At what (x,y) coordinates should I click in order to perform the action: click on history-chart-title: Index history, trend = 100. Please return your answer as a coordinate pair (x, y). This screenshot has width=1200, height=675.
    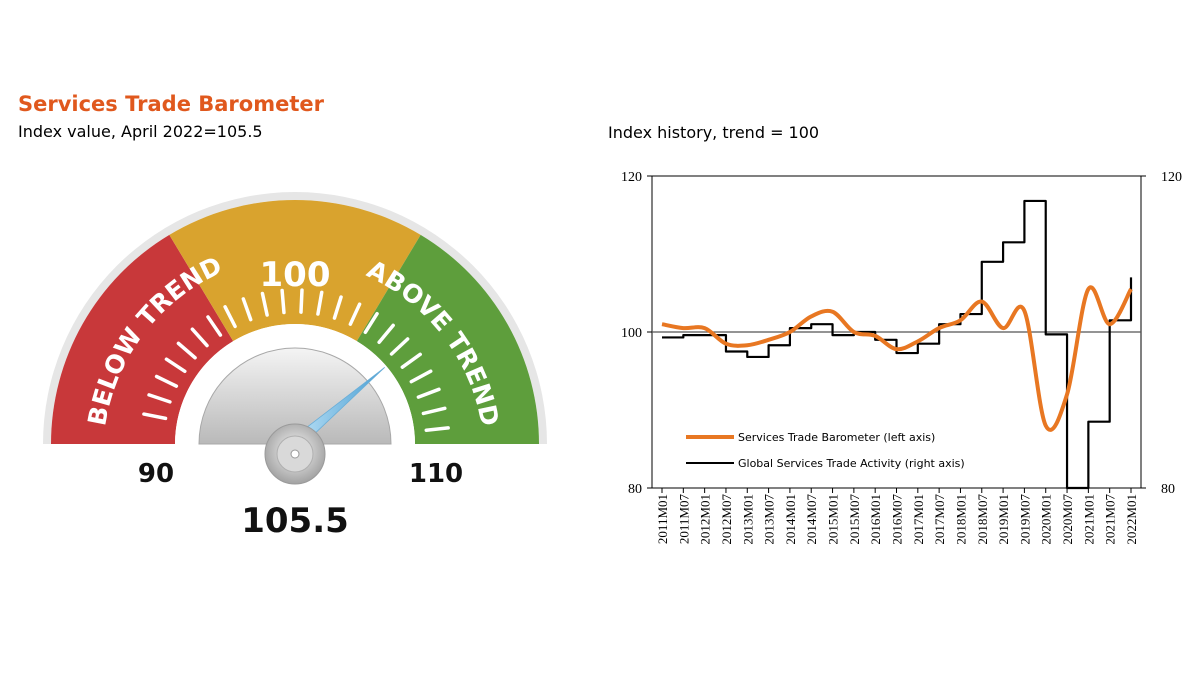
    Looking at the image, I should click on (714, 132).